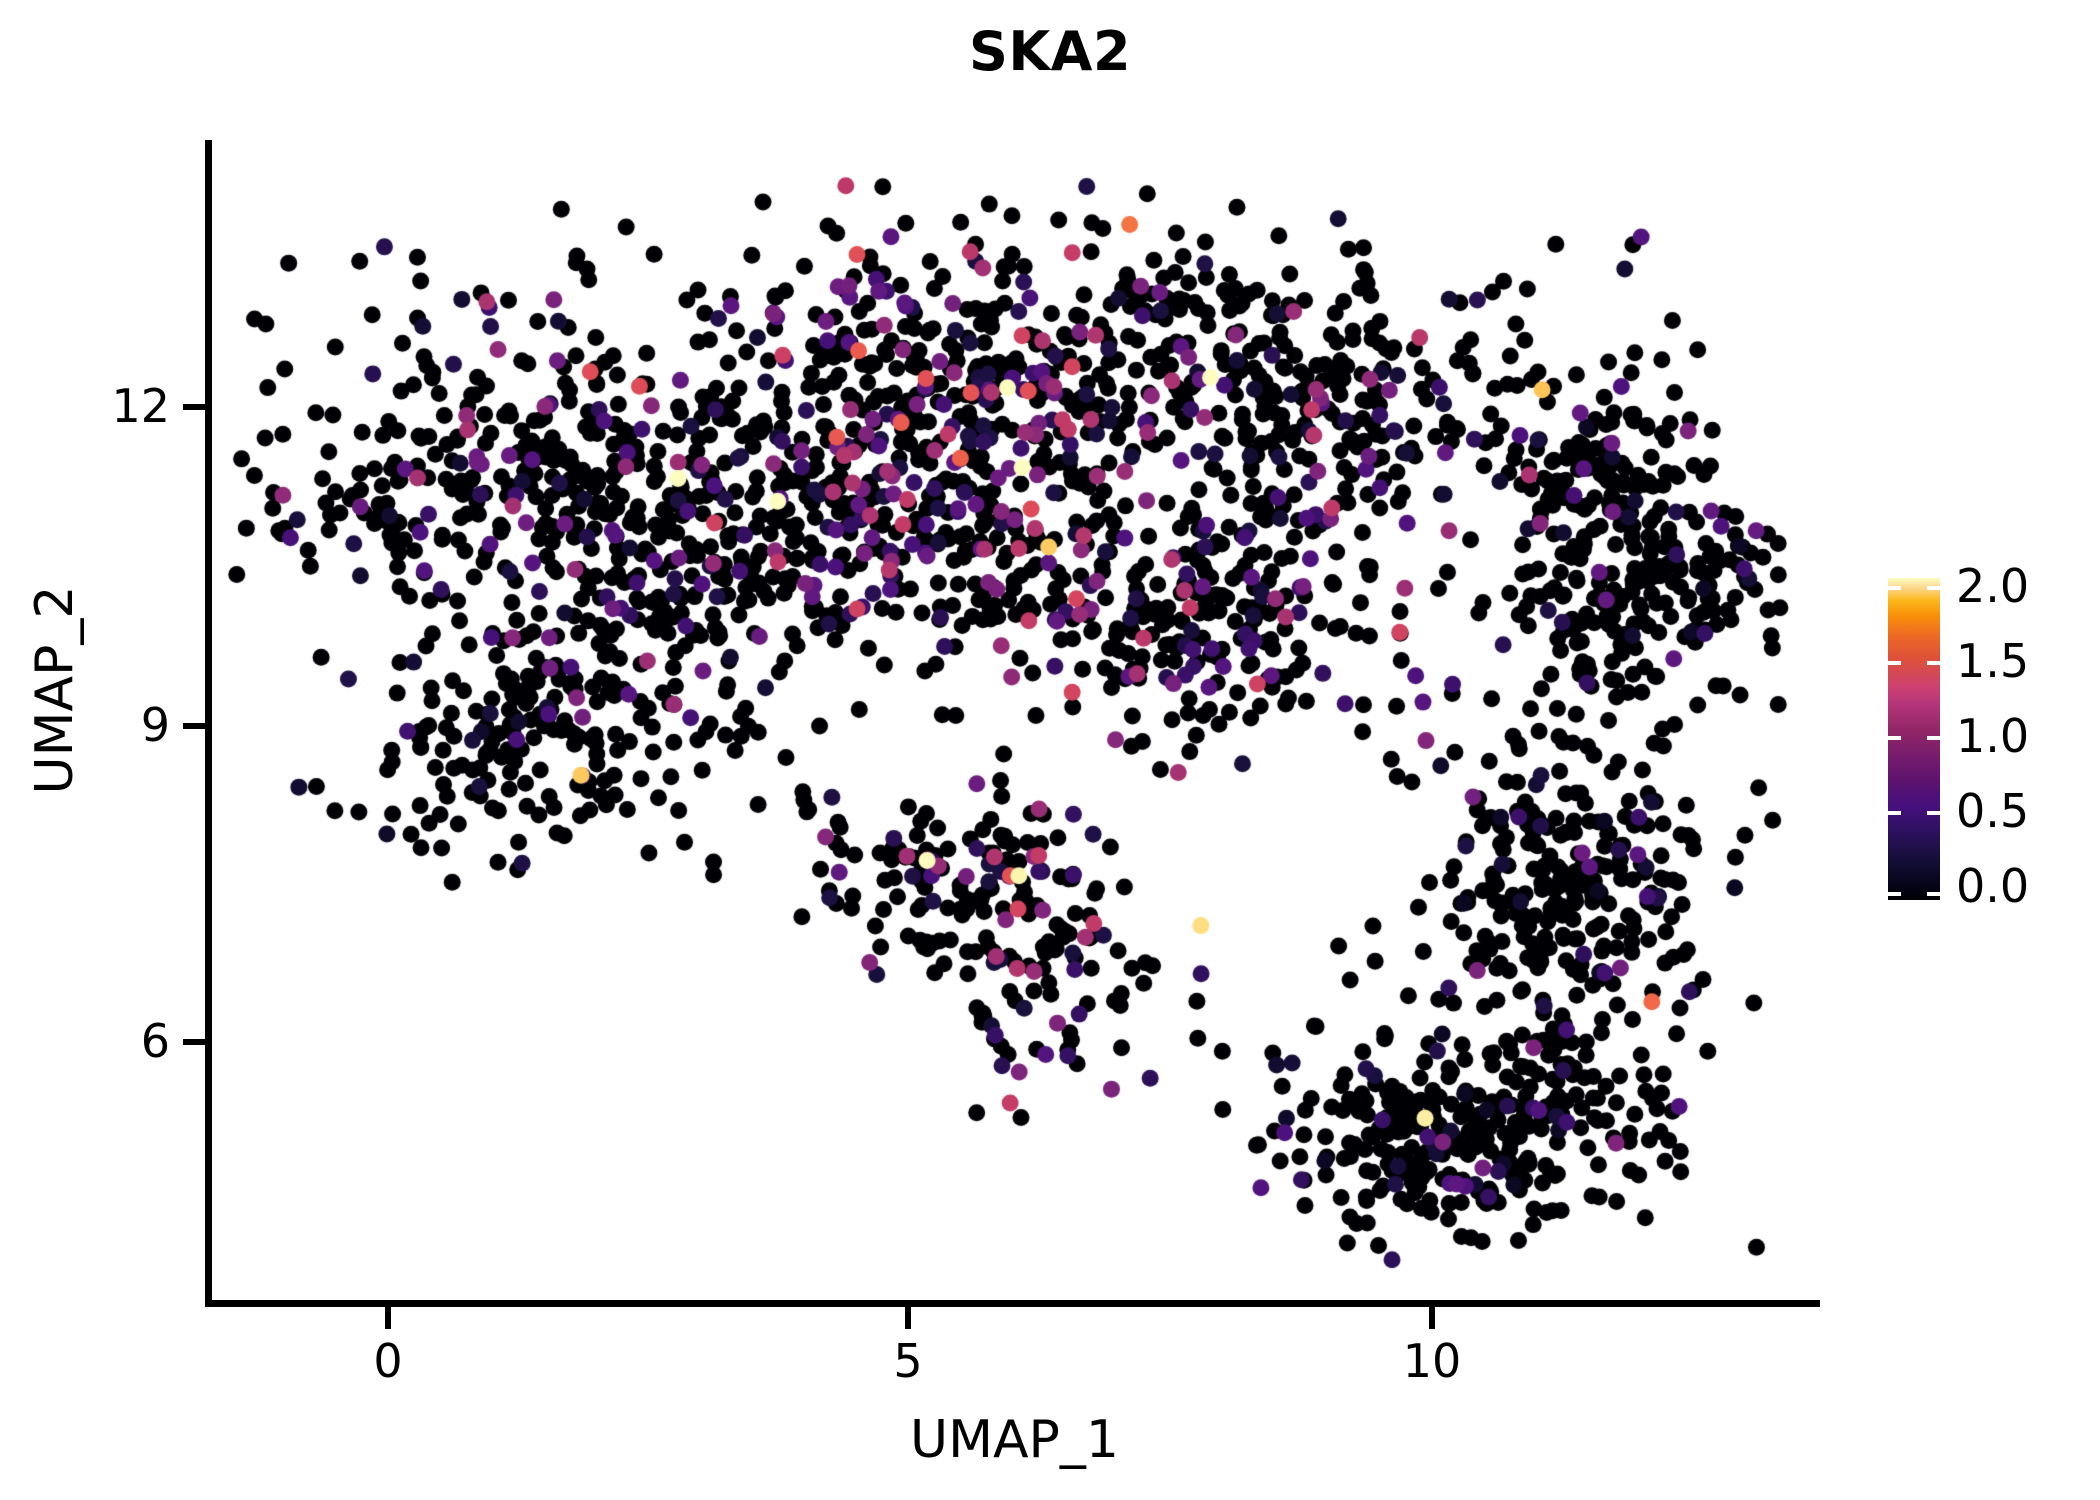 The image size is (2100, 1500). I want to click on colorbar-label-0.5: 0.5, so click(1993, 811).